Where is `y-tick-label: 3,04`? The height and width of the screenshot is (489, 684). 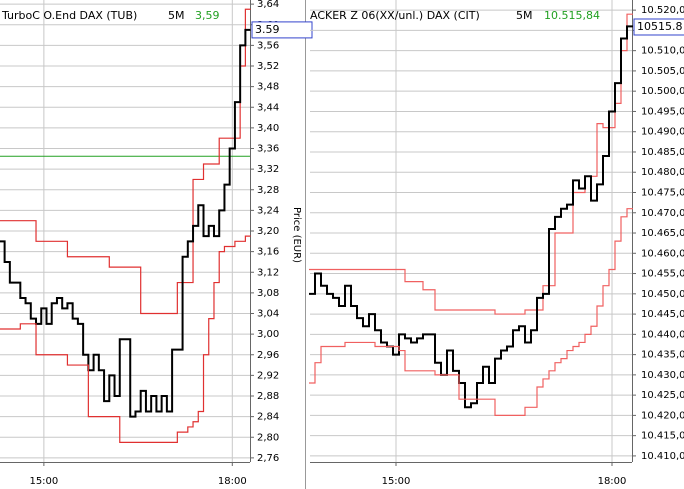 y-tick-label: 3,04 is located at coordinates (268, 314).